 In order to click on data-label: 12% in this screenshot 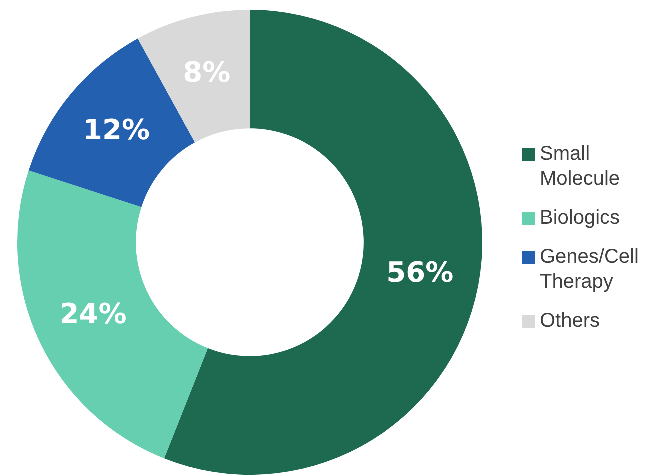, I will do `click(116, 129)`.